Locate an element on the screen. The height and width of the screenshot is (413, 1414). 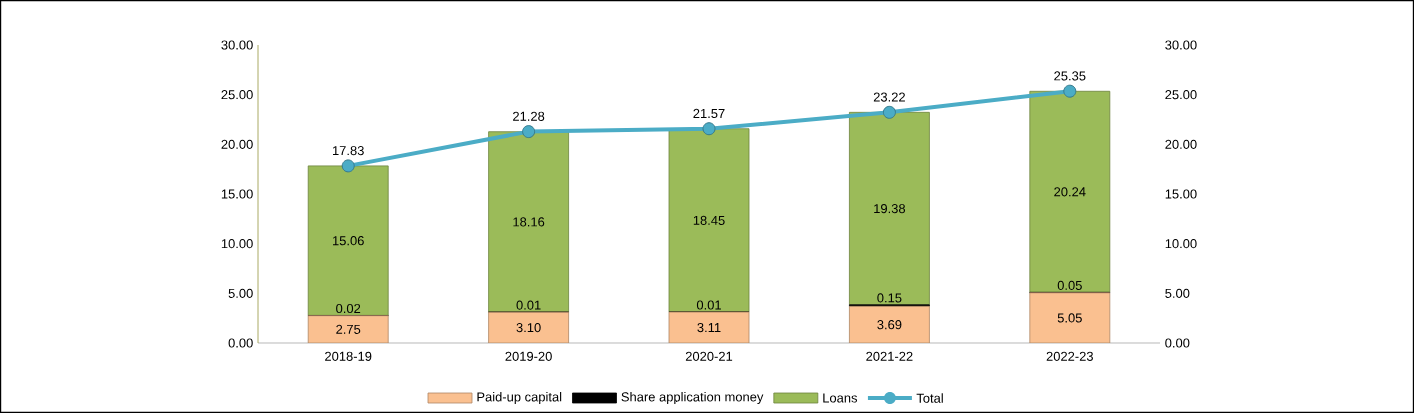
data-label: 3.11 is located at coordinates (709, 327).